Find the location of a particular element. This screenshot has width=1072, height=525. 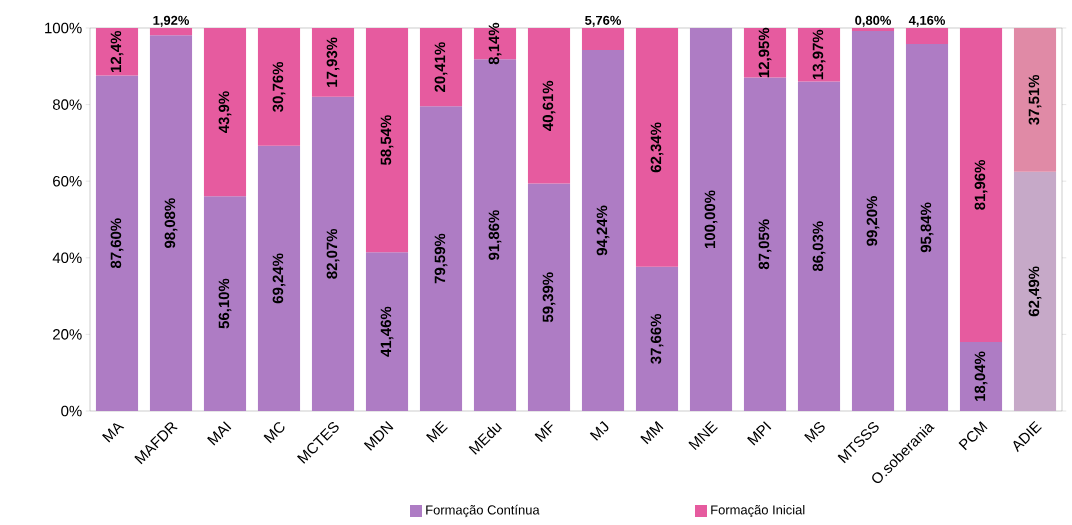

data-label: 30,76% is located at coordinates (279, 86).